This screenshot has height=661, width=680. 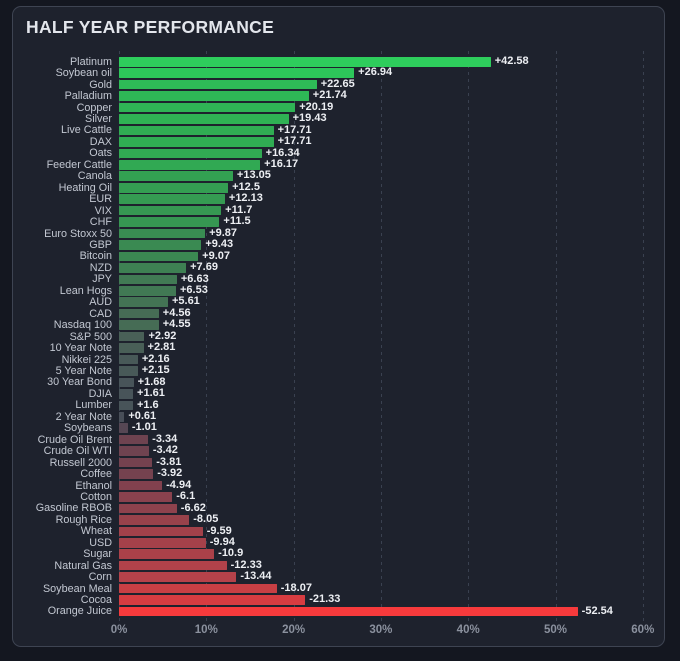 I want to click on bar-row: S&P 500 +2.92, so click(x=338, y=336).